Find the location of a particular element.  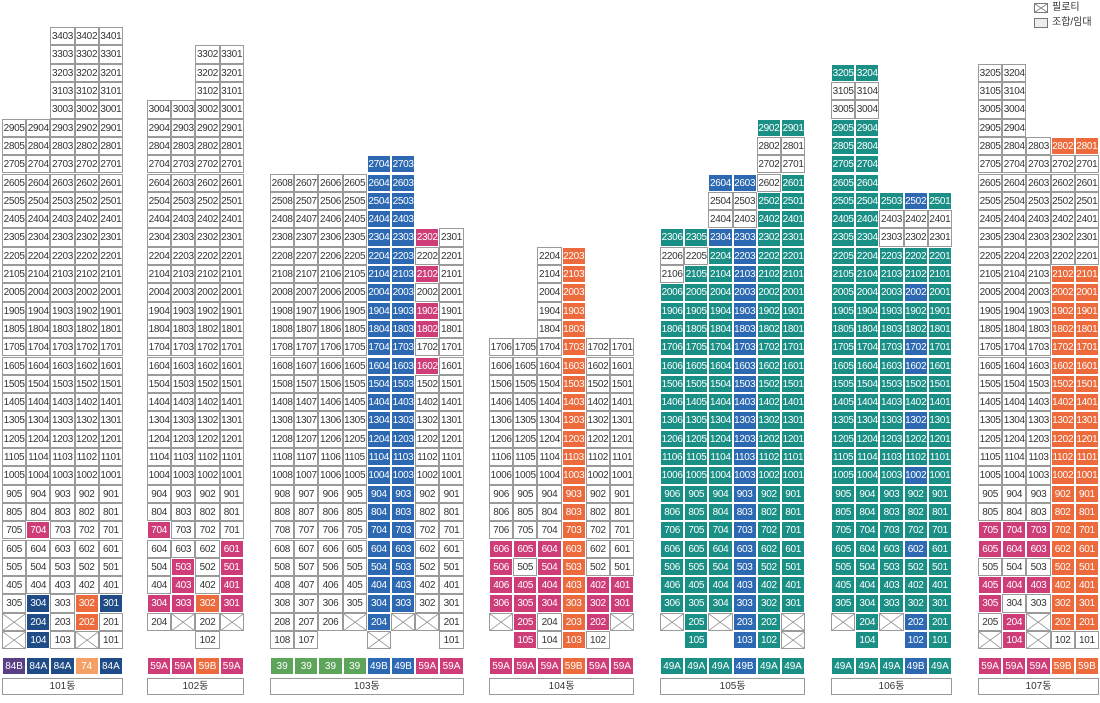

unit-cell: 1706 is located at coordinates (672, 347).